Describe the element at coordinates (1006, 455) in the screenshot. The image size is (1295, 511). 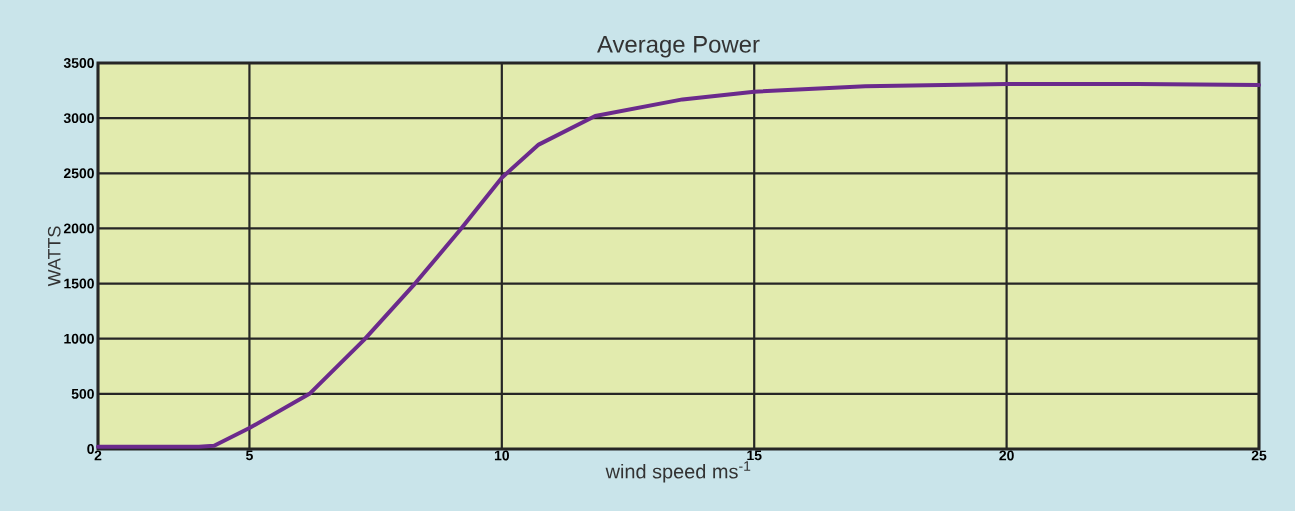
I see `x-tick-label: 20` at that location.